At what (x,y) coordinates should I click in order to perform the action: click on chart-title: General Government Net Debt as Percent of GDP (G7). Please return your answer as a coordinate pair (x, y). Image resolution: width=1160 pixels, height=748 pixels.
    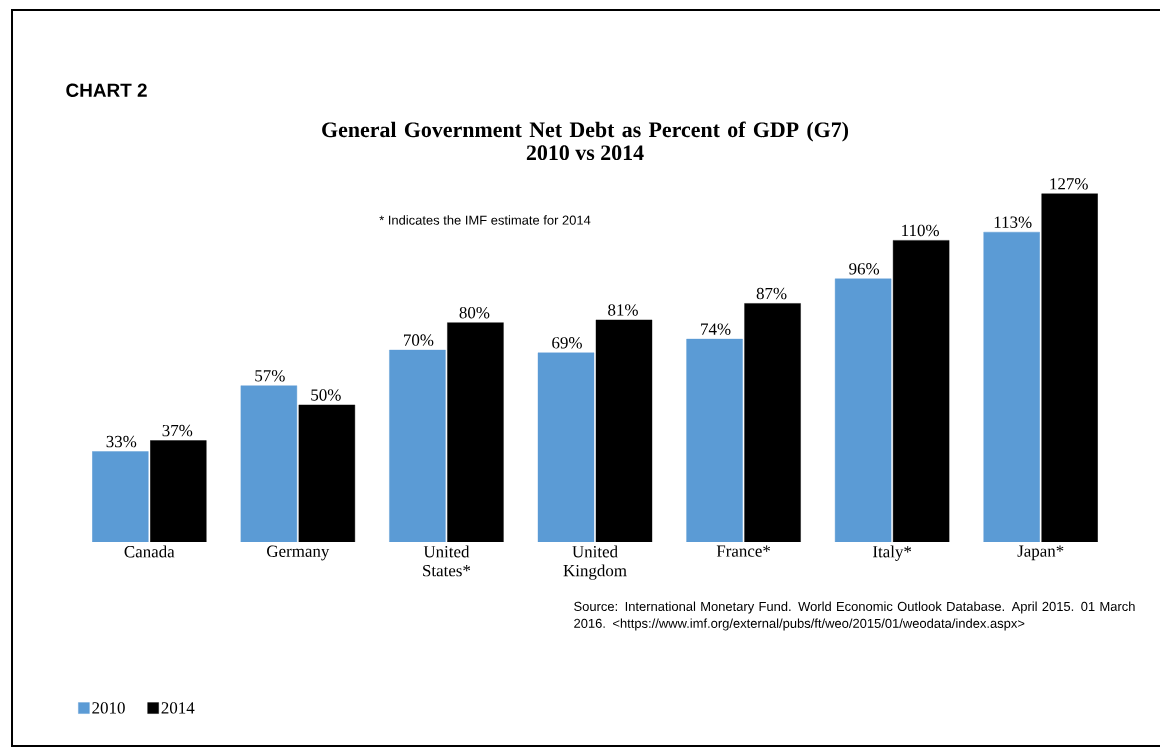
    Looking at the image, I should click on (585, 131).